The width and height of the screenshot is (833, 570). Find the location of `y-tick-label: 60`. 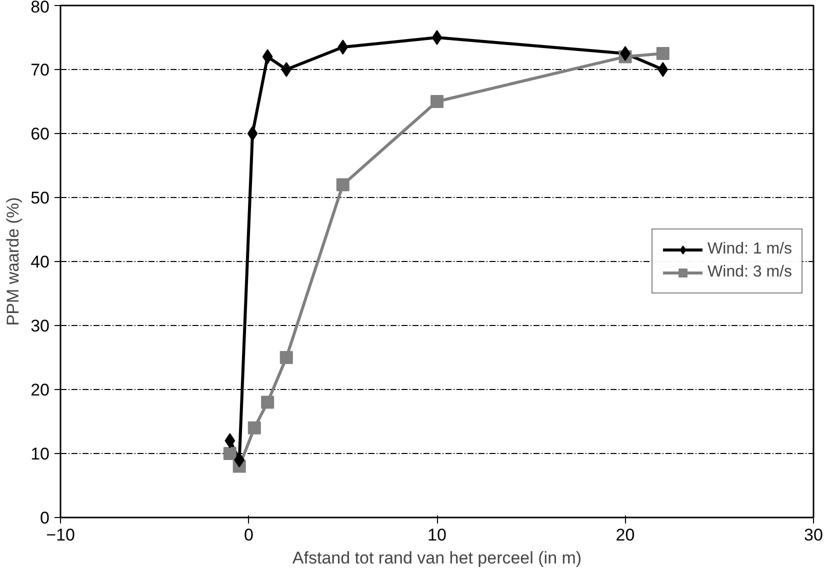

y-tick-label: 60 is located at coordinates (40, 134).